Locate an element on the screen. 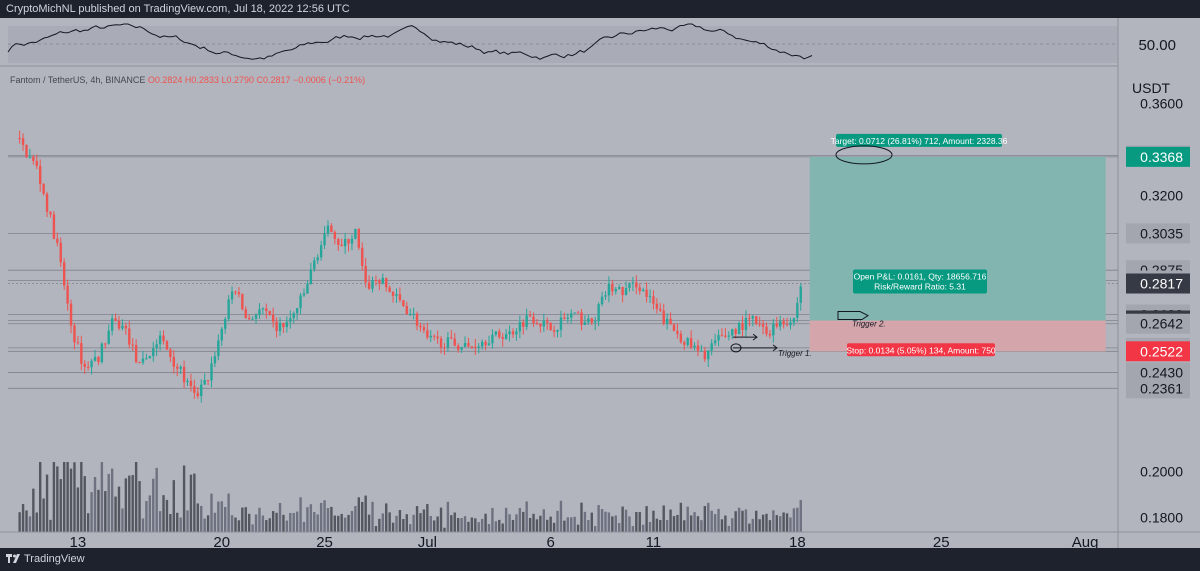 This screenshot has width=1200, height=571. price-tag-box is located at coordinates (1158, 233).